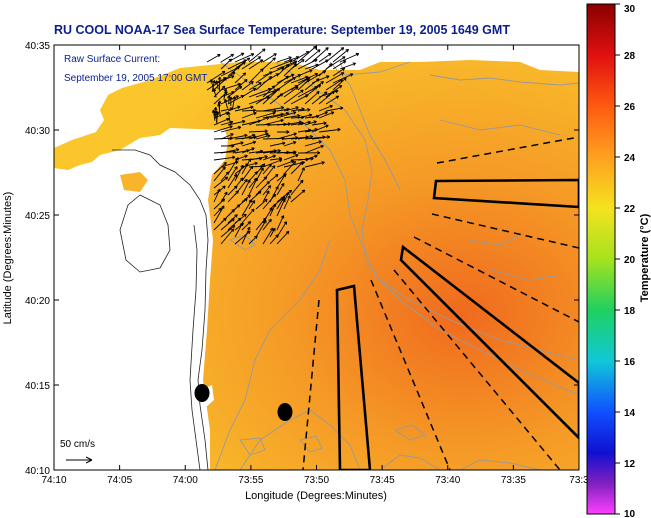 The height and width of the screenshot is (518, 651). I want to click on radar-site-marker, so click(285, 412).